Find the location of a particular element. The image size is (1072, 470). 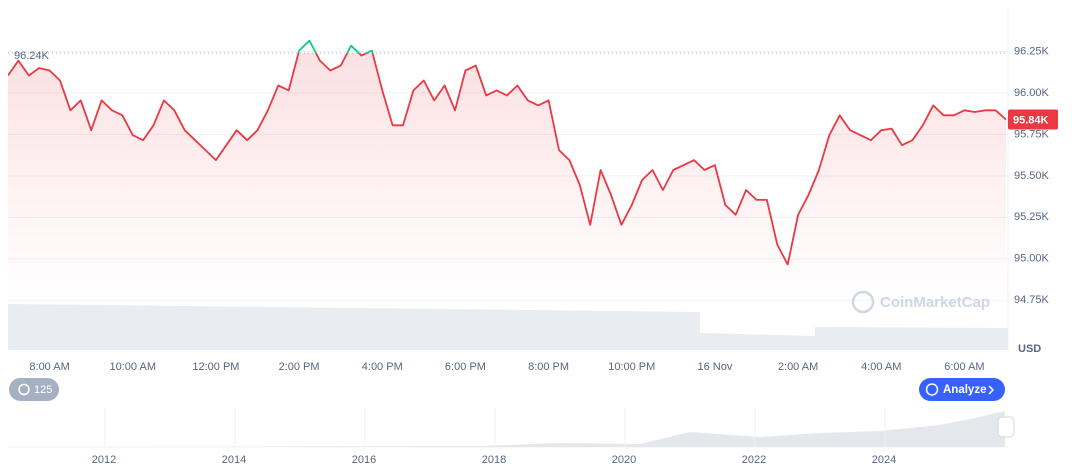

navigator-handle is located at coordinates (1006, 427).